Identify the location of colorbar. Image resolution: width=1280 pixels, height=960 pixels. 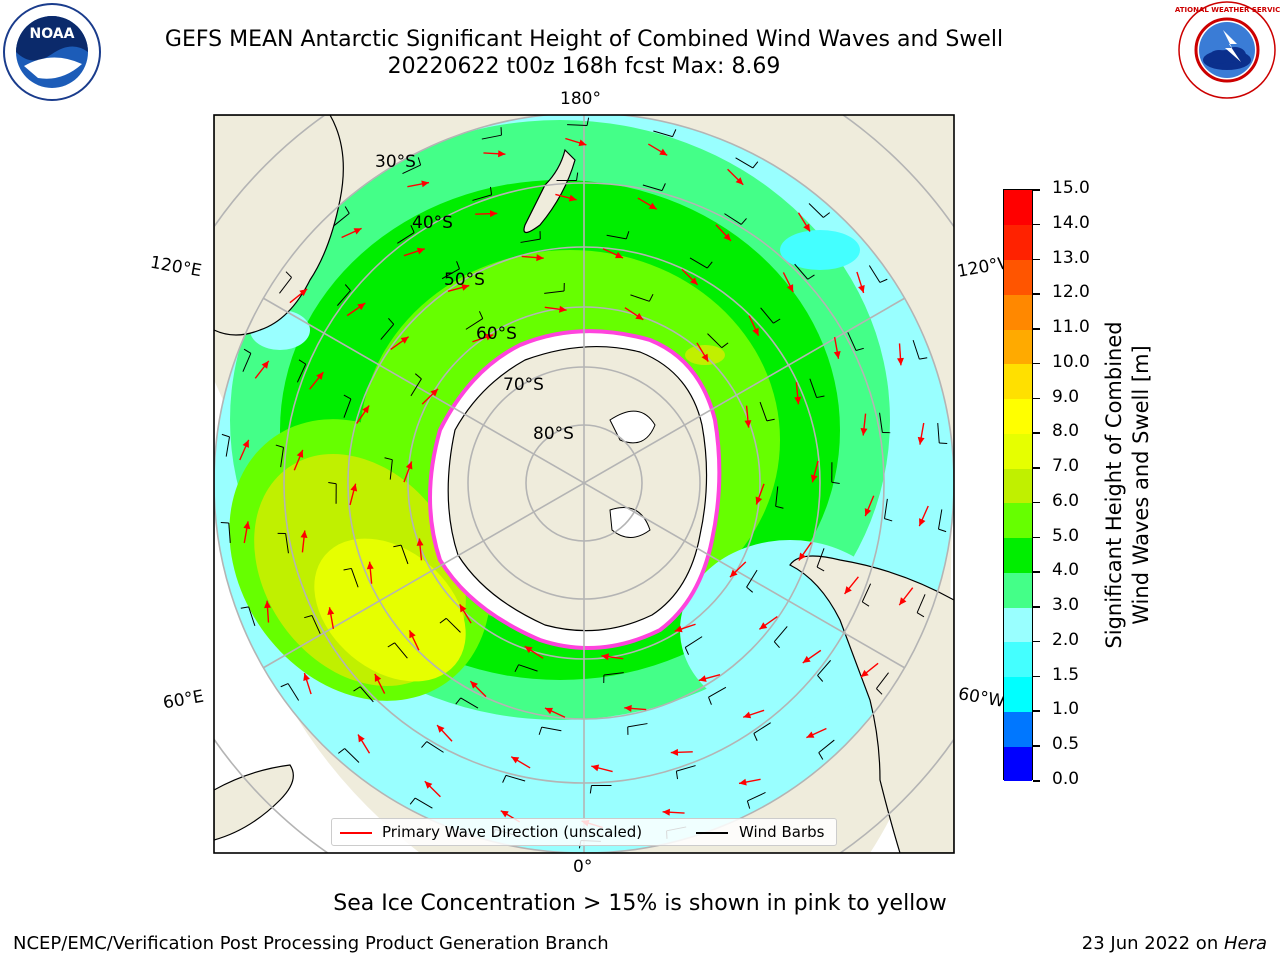
(1018, 485).